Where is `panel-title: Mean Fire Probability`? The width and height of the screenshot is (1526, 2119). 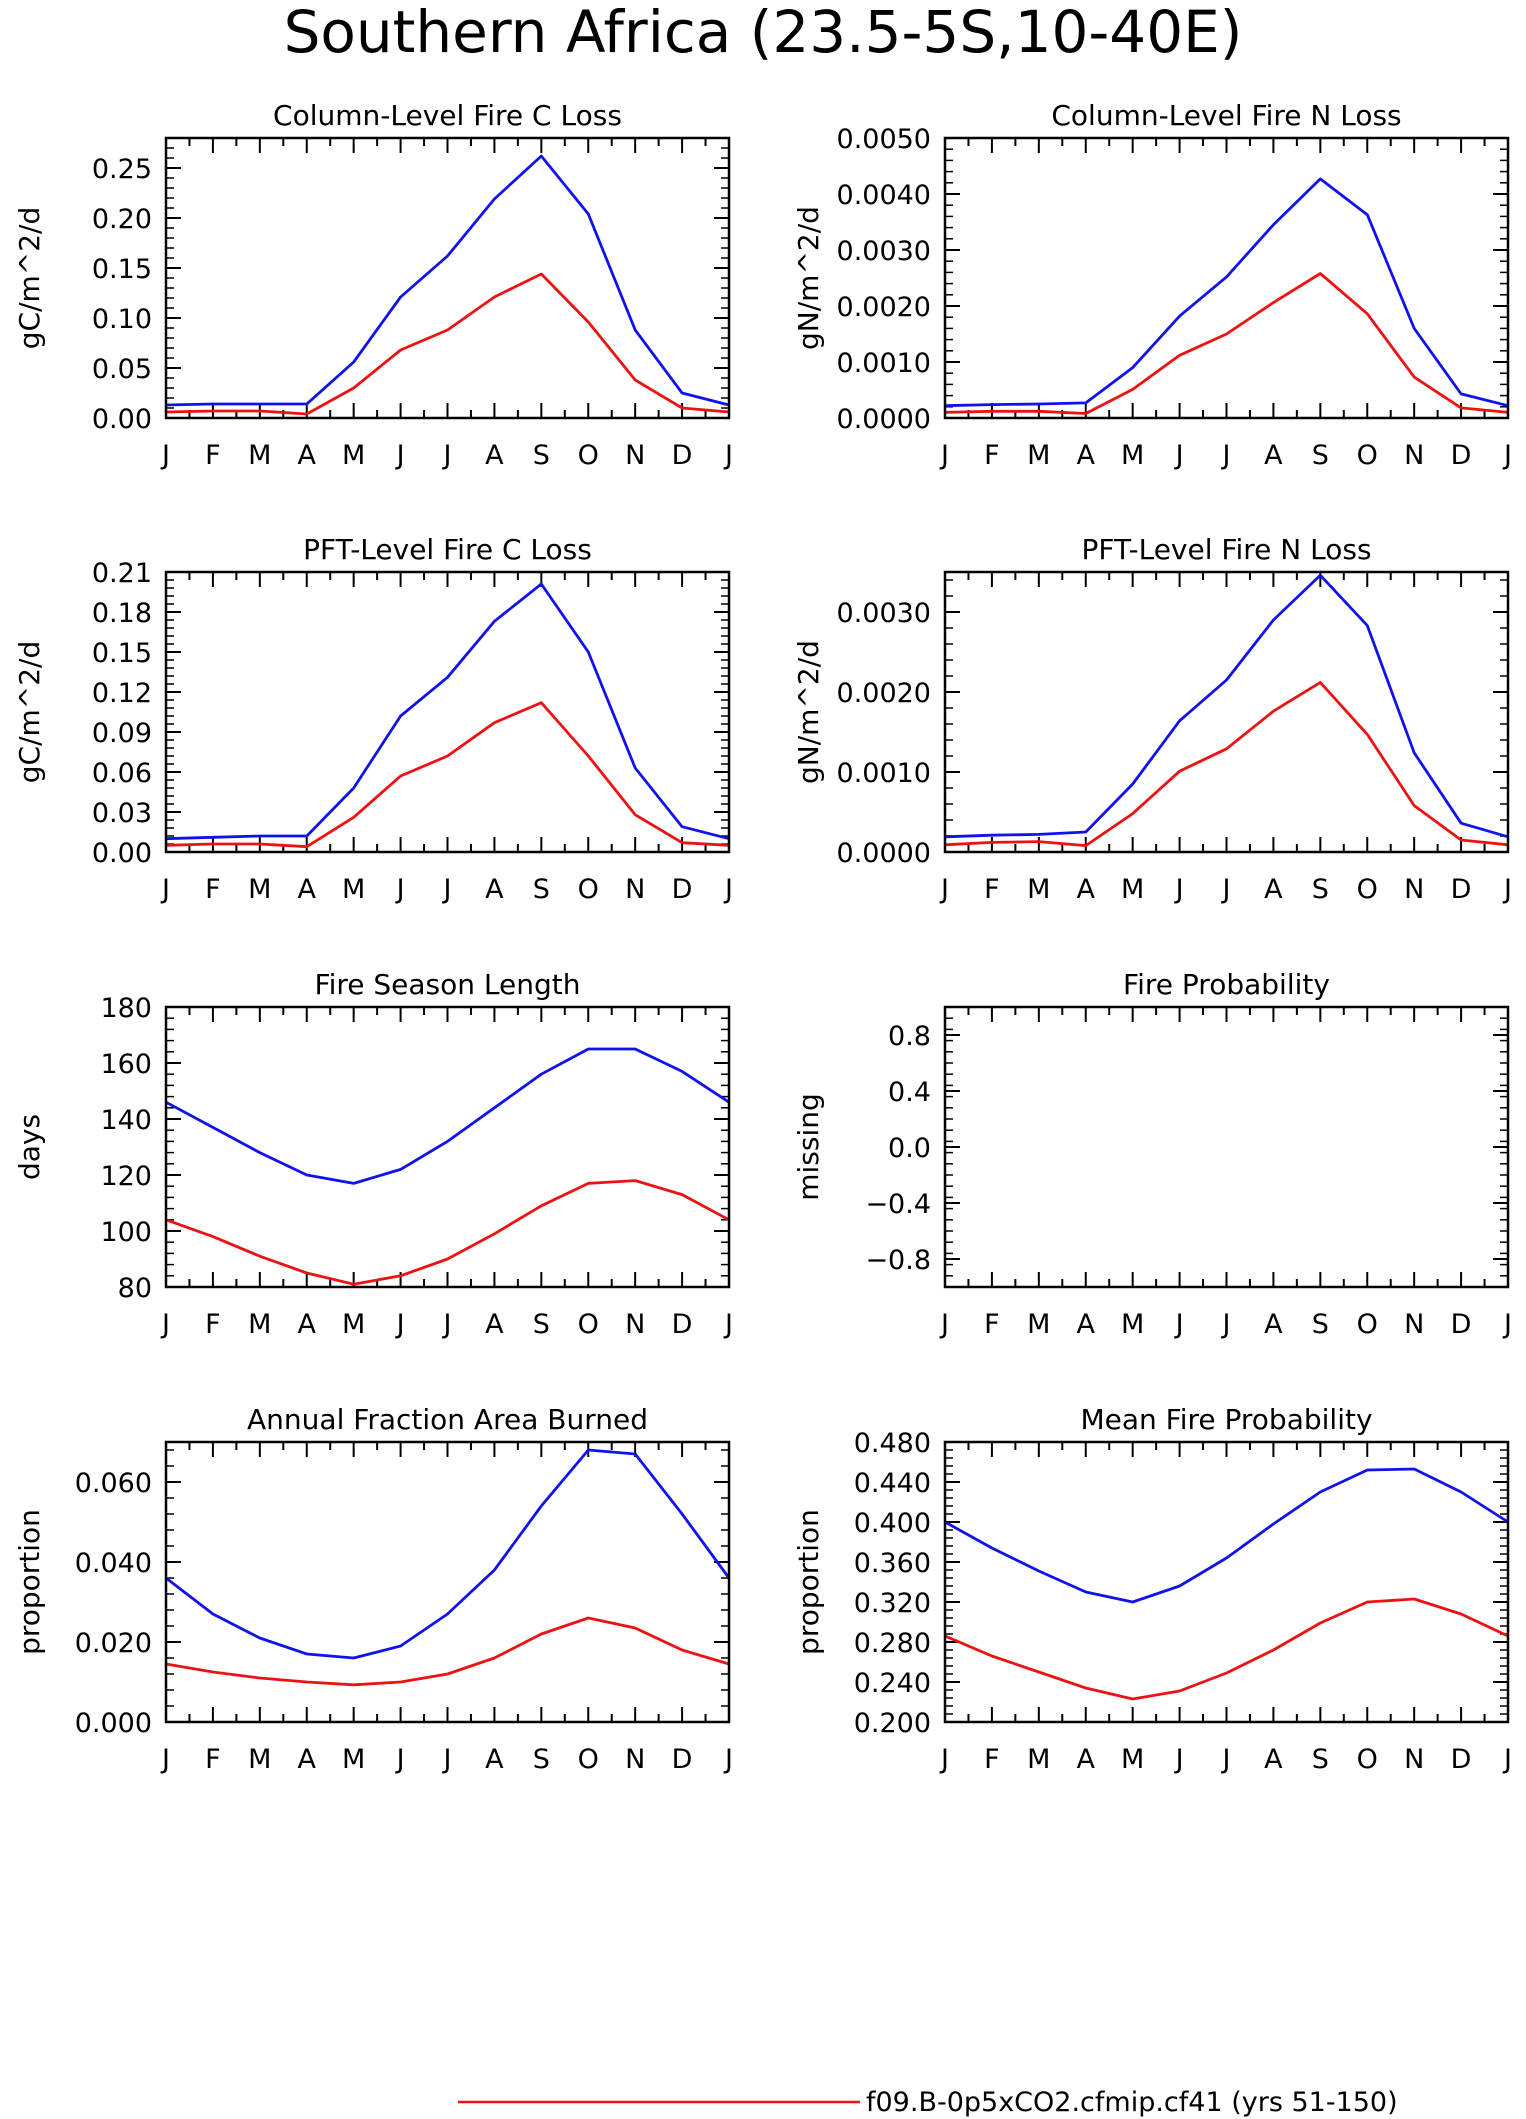
panel-title: Mean Fire Probability is located at coordinates (1226, 1419).